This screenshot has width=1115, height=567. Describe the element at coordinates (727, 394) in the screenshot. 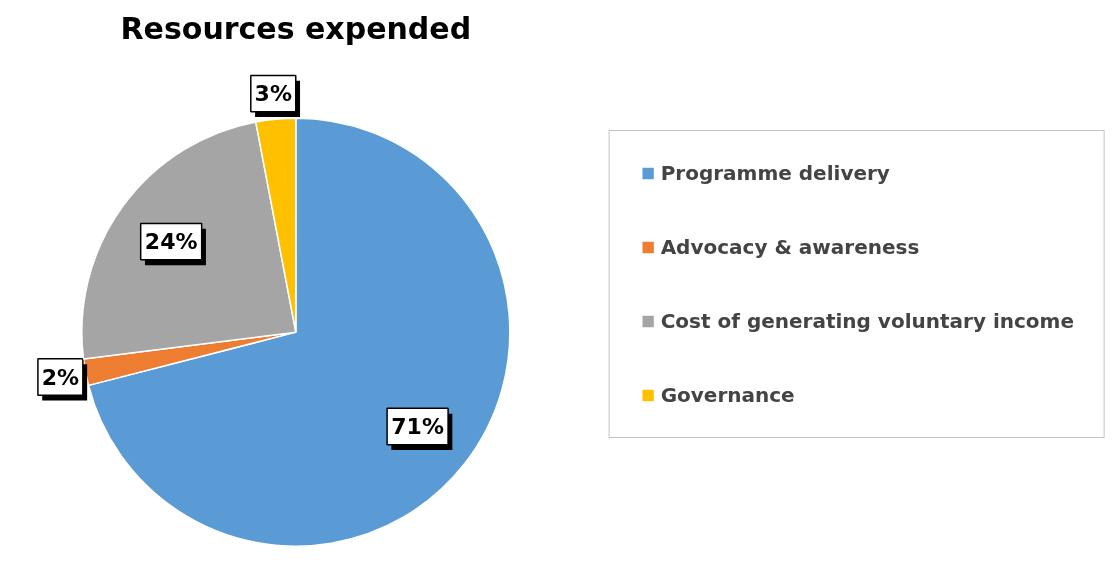

I see `legend-label: Governance` at that location.